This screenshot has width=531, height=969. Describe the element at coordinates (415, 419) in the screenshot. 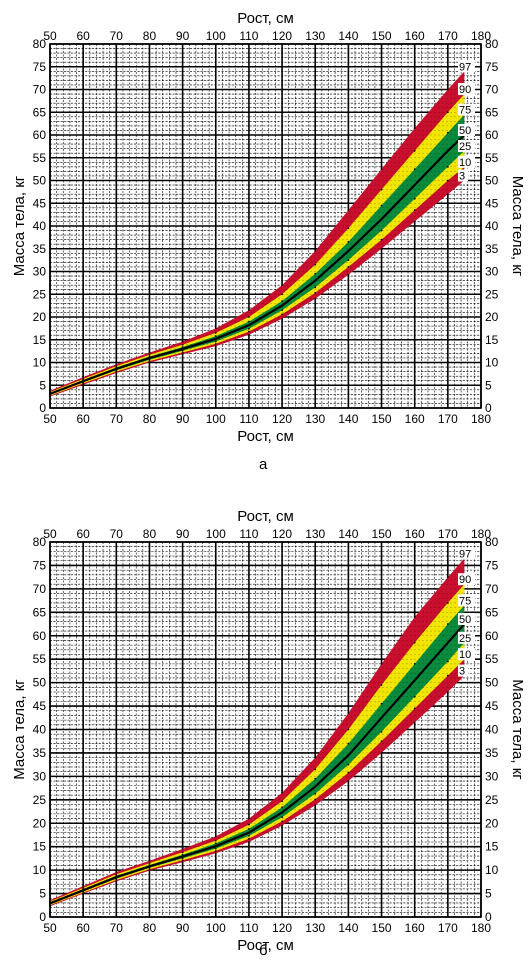

I see `x-tick-label-bottom: 160` at that location.